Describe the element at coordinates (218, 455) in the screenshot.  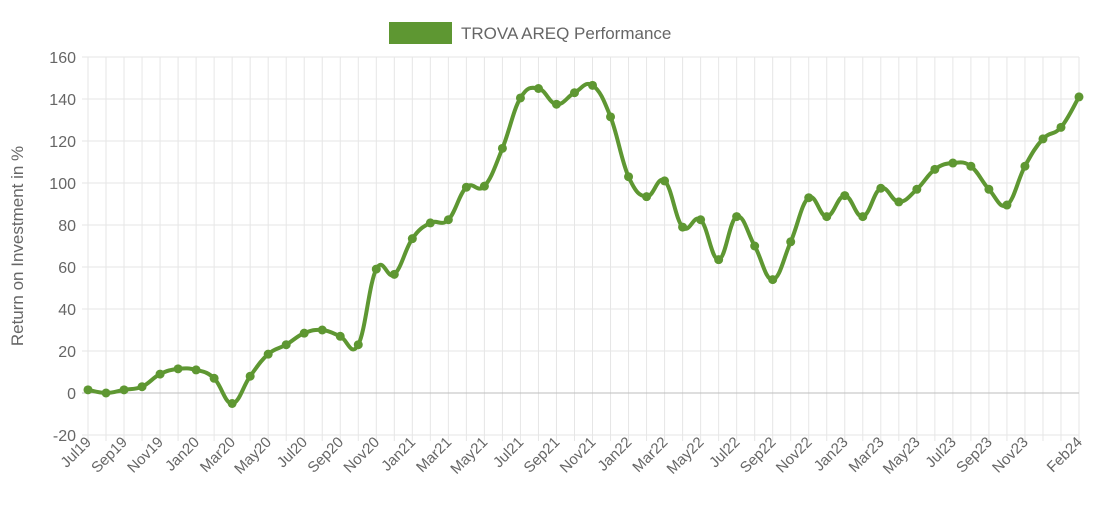
I see `x-tick-label: Mar20` at that location.